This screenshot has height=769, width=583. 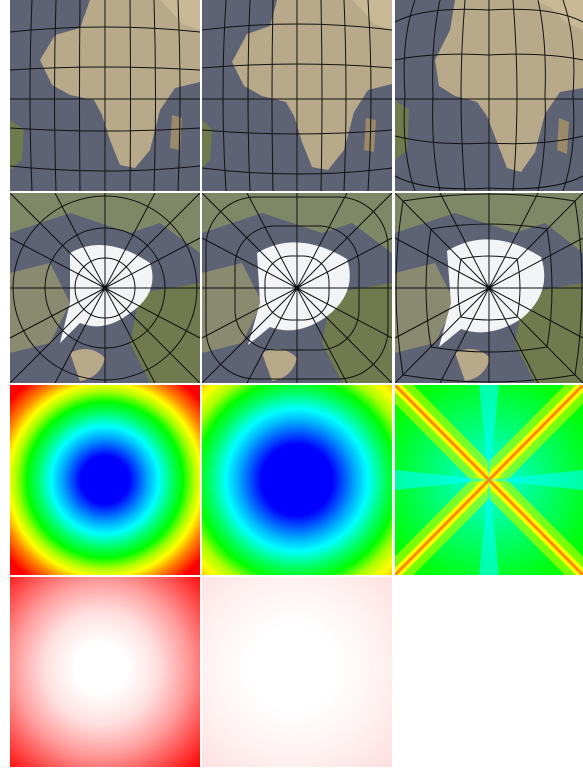 I want to click on africa-map-c, so click(x=489, y=95).